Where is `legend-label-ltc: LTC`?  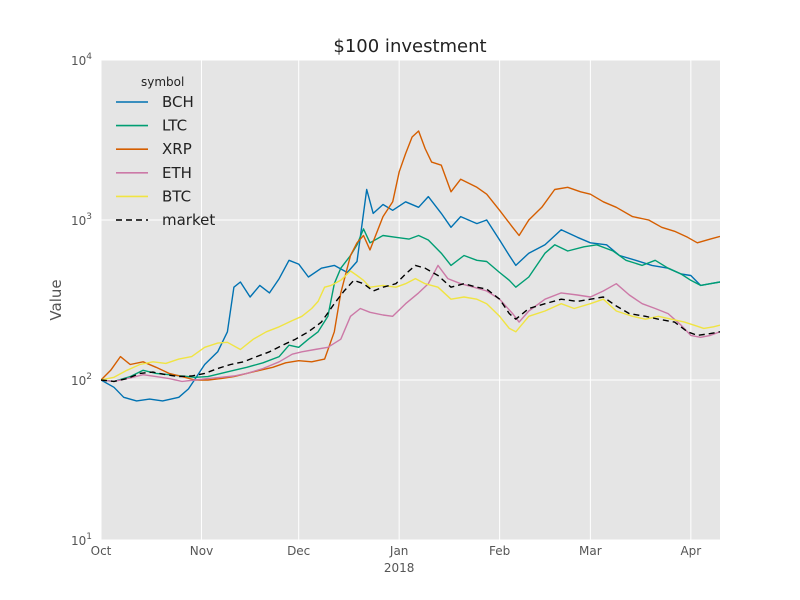
legend-label-ltc: LTC is located at coordinates (174, 126).